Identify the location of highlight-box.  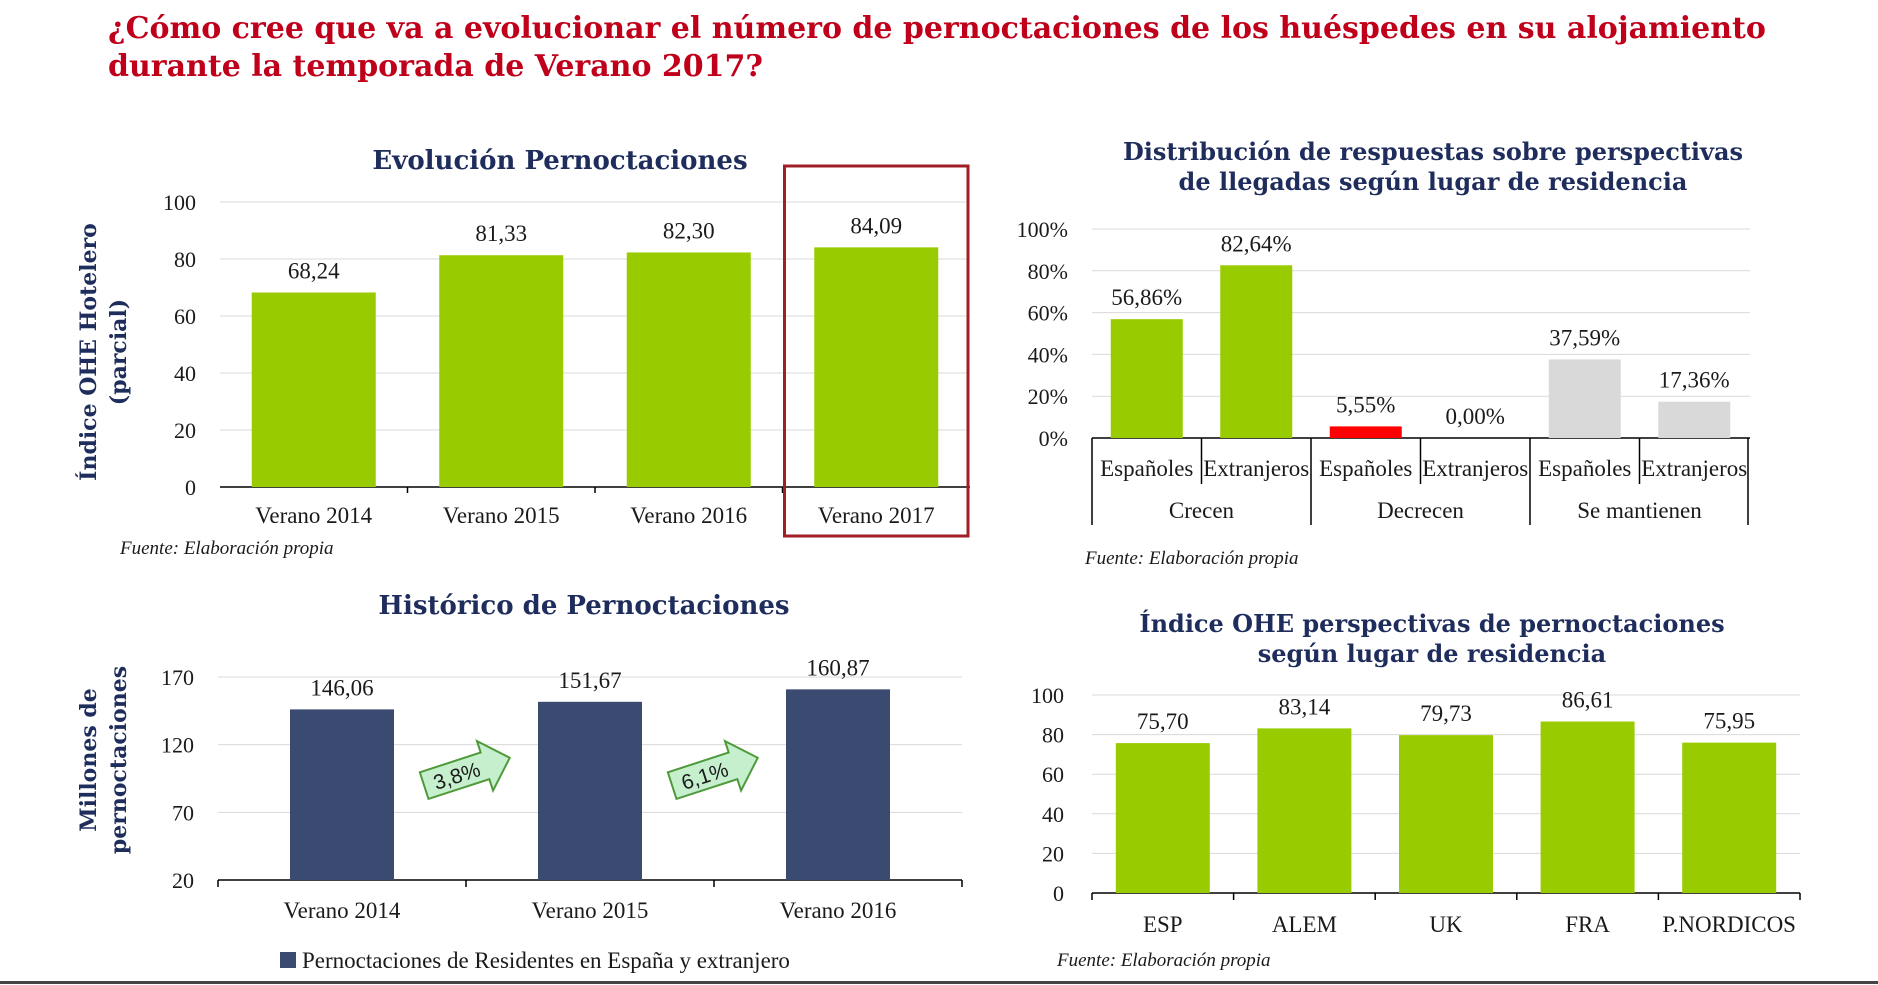
(876, 351).